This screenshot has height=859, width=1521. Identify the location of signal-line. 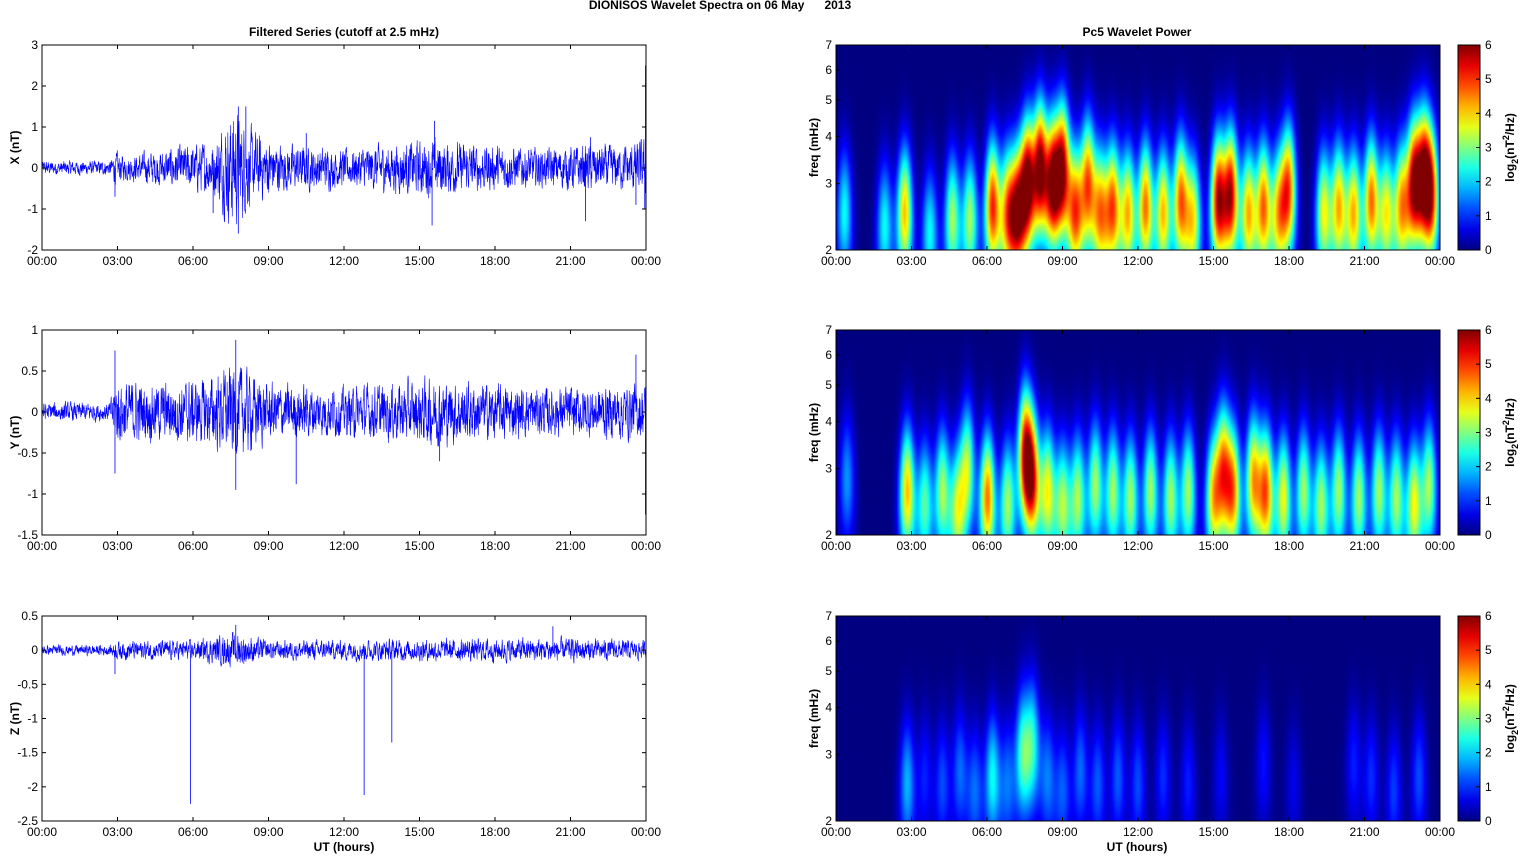
(344, 410).